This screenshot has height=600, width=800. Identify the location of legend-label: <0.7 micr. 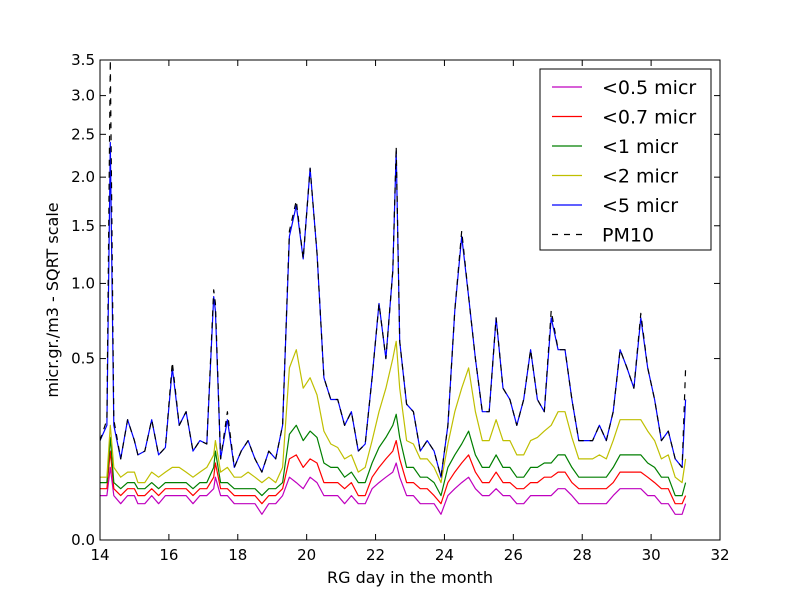
(649, 118).